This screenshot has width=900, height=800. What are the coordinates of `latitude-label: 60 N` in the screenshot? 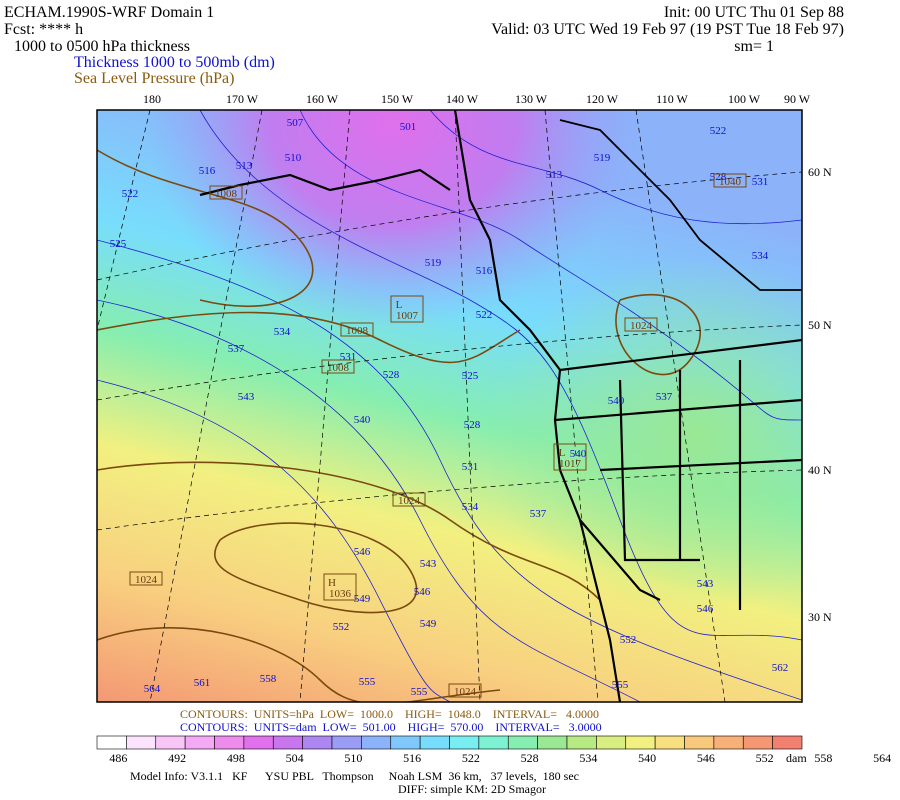 It's located at (820, 172).